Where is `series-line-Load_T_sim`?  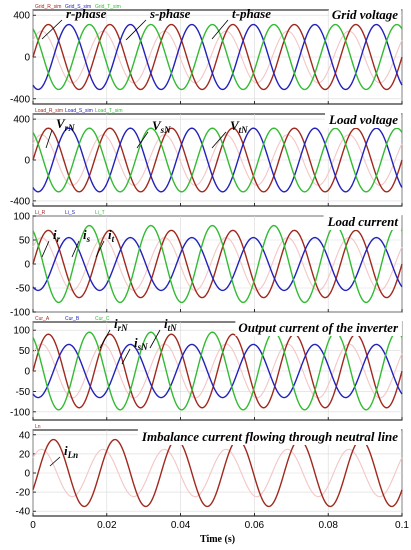 series-line-Load_T_sim is located at coordinates (217, 160).